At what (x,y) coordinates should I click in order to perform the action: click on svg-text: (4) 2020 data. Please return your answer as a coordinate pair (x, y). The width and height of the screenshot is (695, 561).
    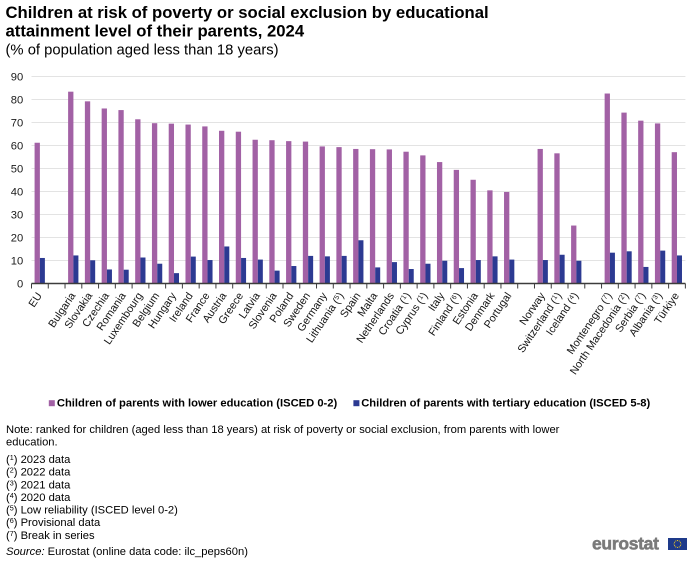
    Looking at the image, I should click on (38, 497).